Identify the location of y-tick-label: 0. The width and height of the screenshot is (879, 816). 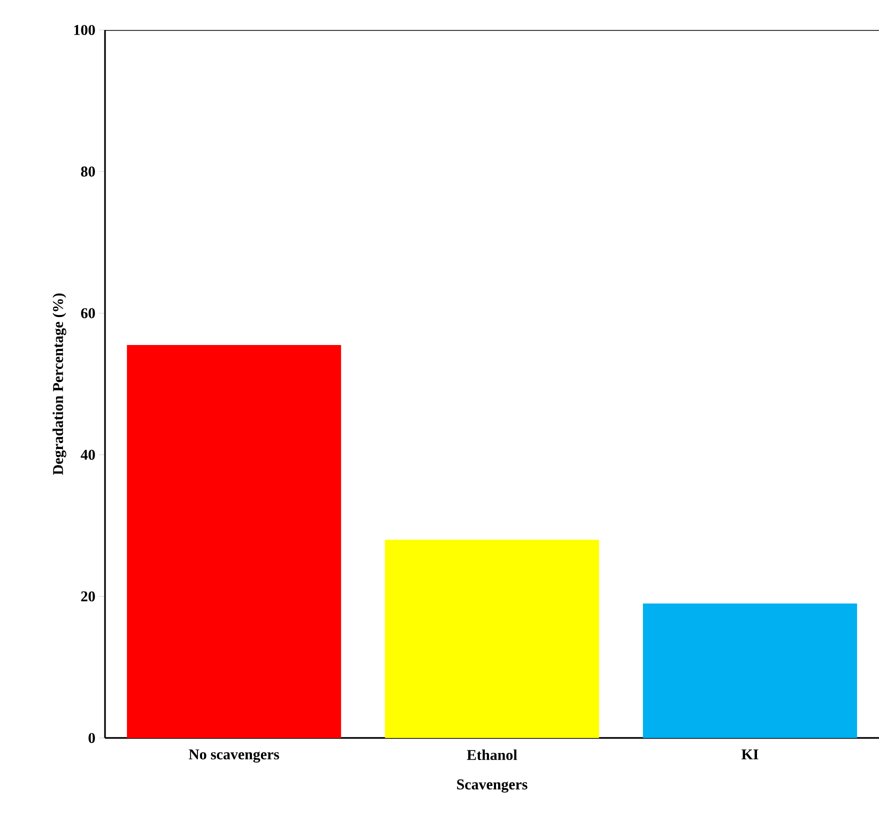
(91, 738).